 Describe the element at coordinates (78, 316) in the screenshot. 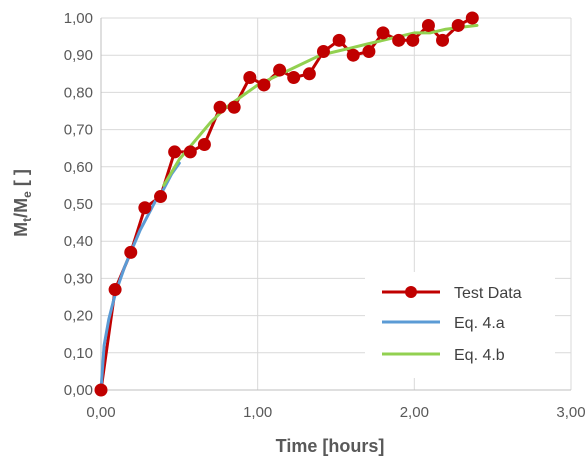

I see `y-tick-label: 0,20` at that location.